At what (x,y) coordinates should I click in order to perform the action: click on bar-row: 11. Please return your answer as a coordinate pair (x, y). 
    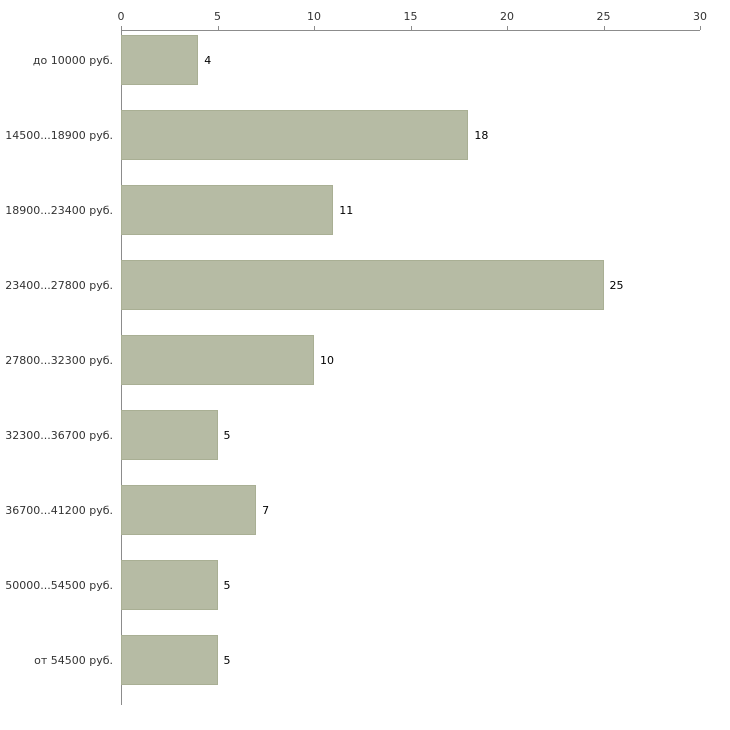
    Looking at the image, I should click on (410, 217).